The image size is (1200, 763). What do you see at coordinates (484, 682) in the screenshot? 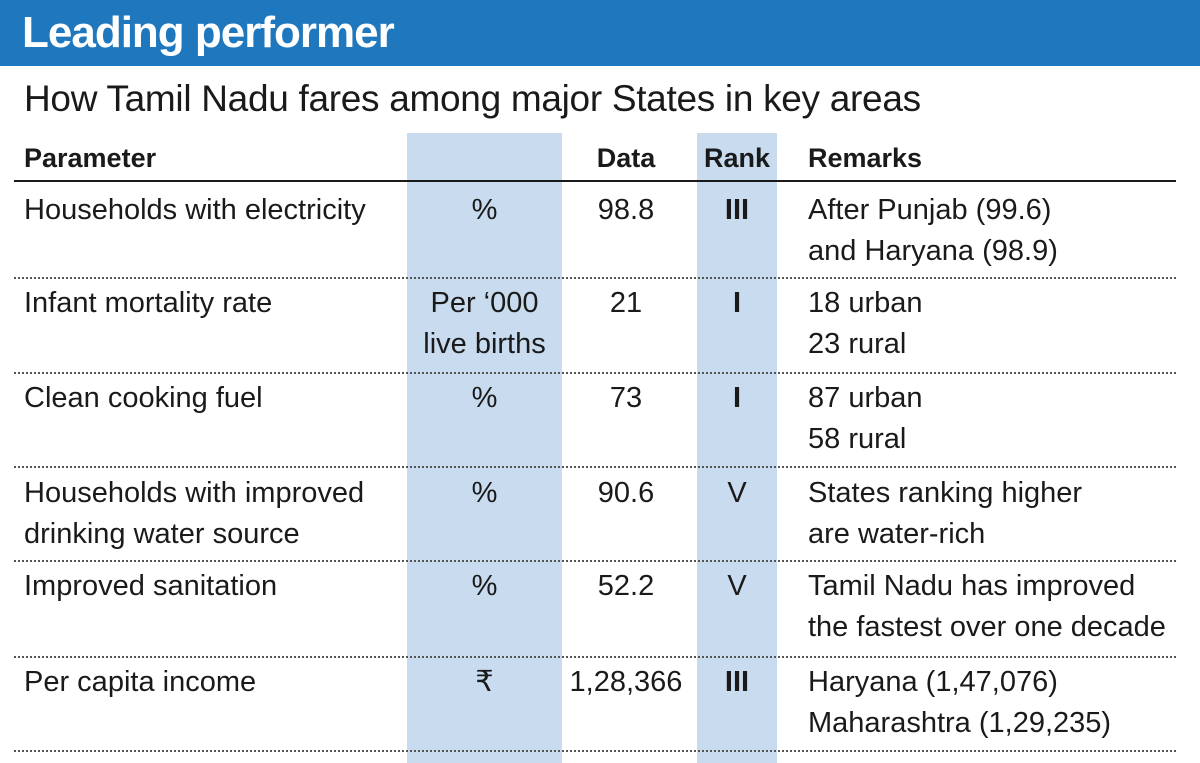
I see `row-unit: ₹` at bounding box center [484, 682].